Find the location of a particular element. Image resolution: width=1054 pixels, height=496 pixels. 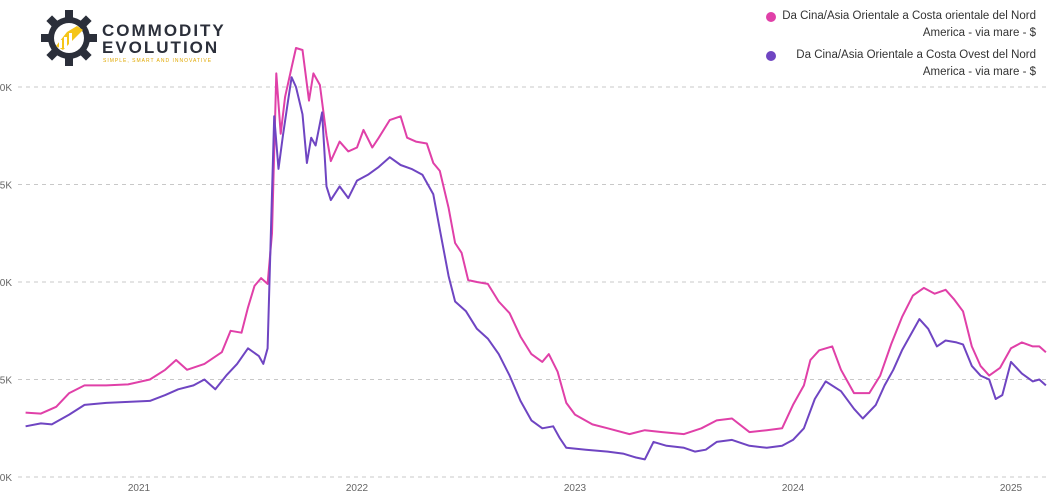

gear-icon is located at coordinates (69, 38).